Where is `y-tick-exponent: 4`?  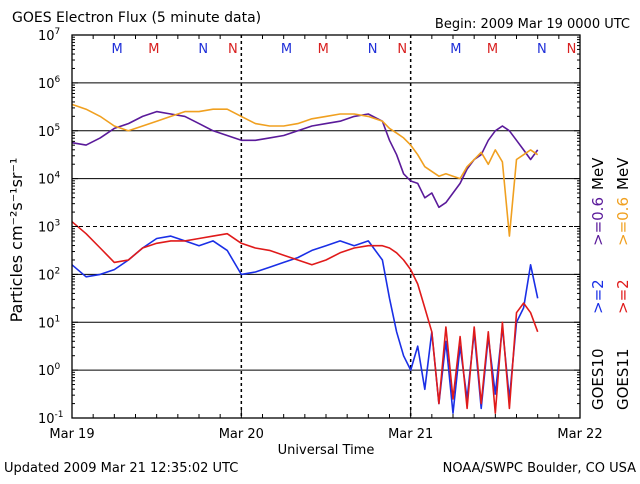 y-tick-exponent: 4 is located at coordinates (58, 176).